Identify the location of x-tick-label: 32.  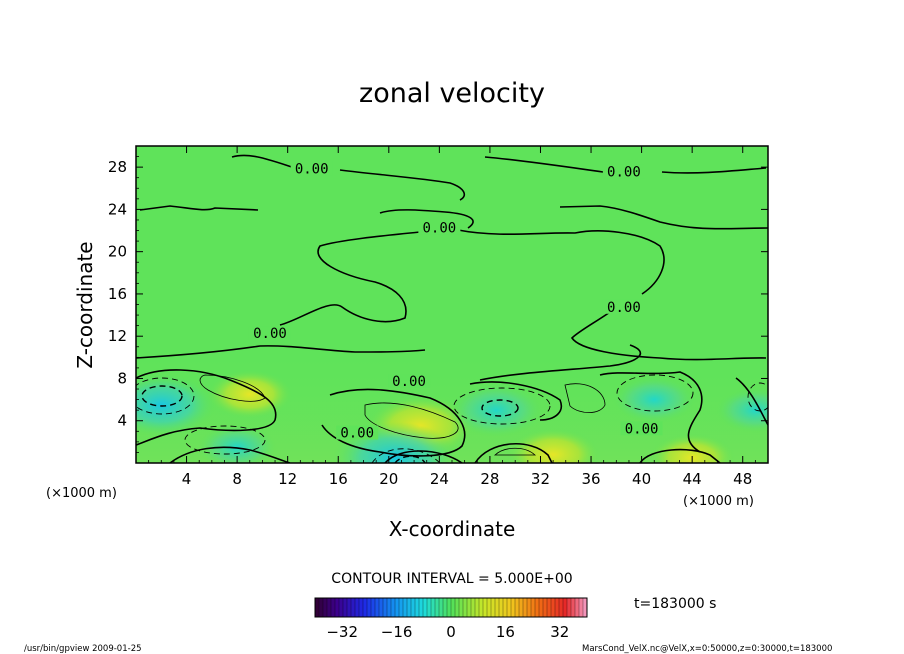
(540, 479).